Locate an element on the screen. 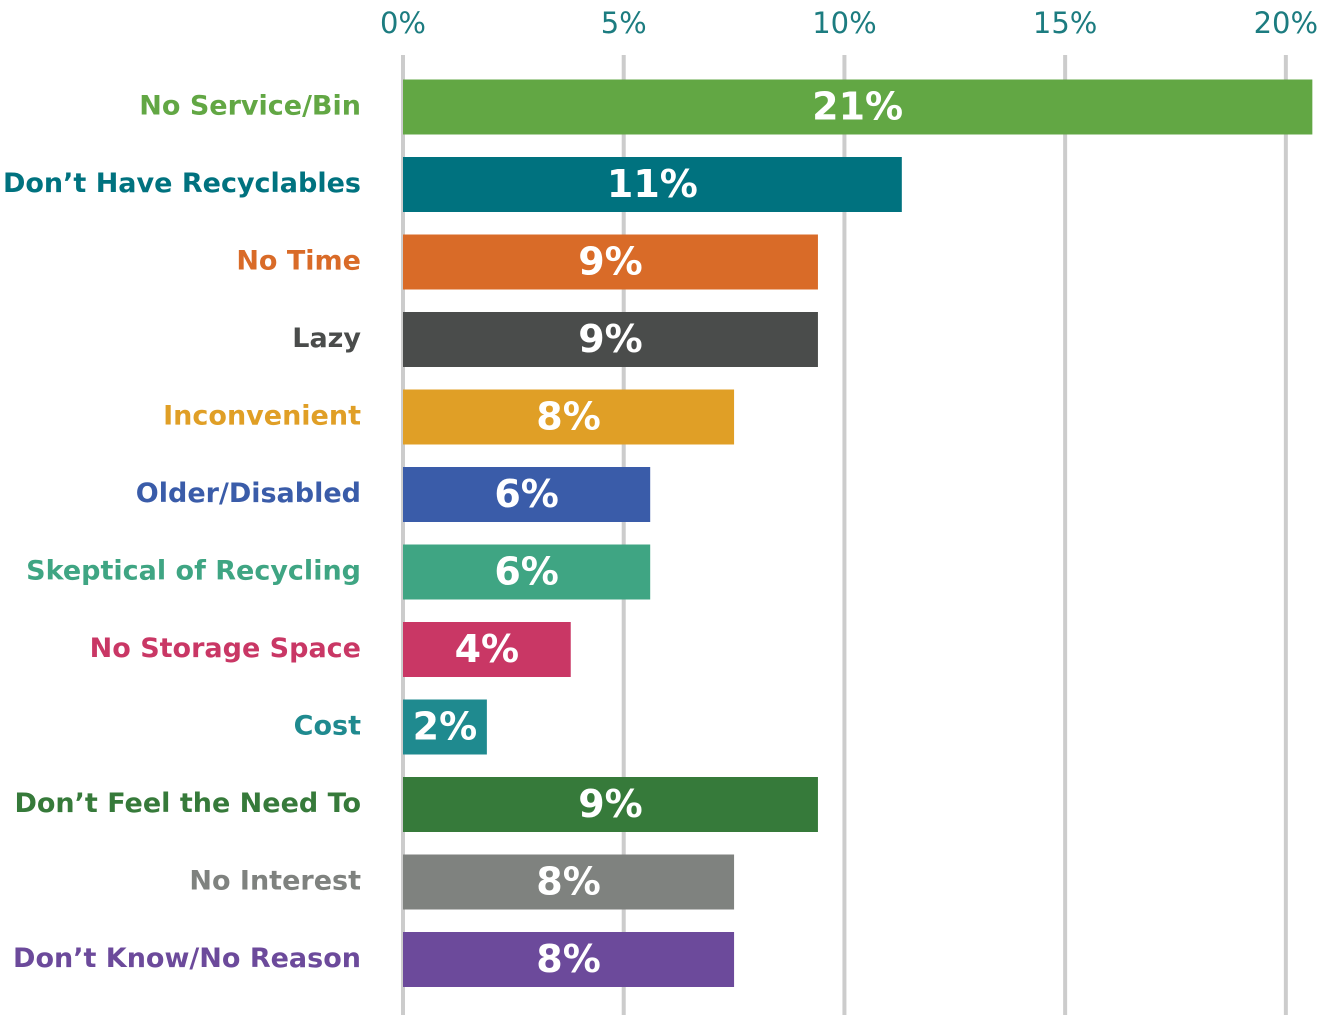 The image size is (1331, 1015). x-tick-label: 0% is located at coordinates (403, 23).